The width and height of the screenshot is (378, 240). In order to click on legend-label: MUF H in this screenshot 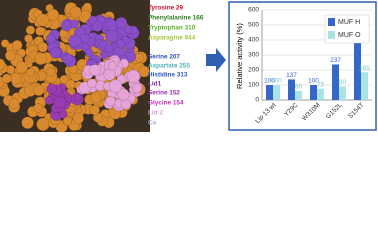, I will do `click(349, 22)`.